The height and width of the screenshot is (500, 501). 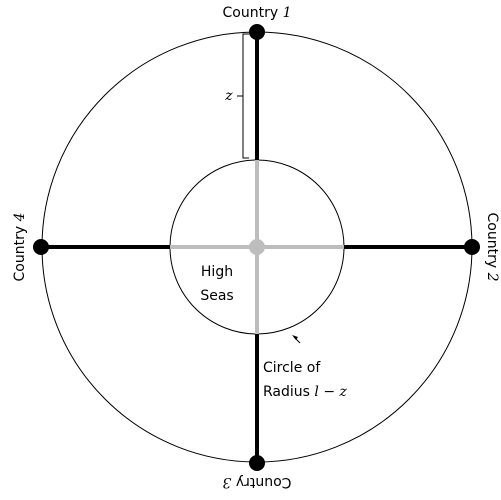 What do you see at coordinates (286, 392) in the screenshot?
I see `radius-word: Radius` at bounding box center [286, 392].